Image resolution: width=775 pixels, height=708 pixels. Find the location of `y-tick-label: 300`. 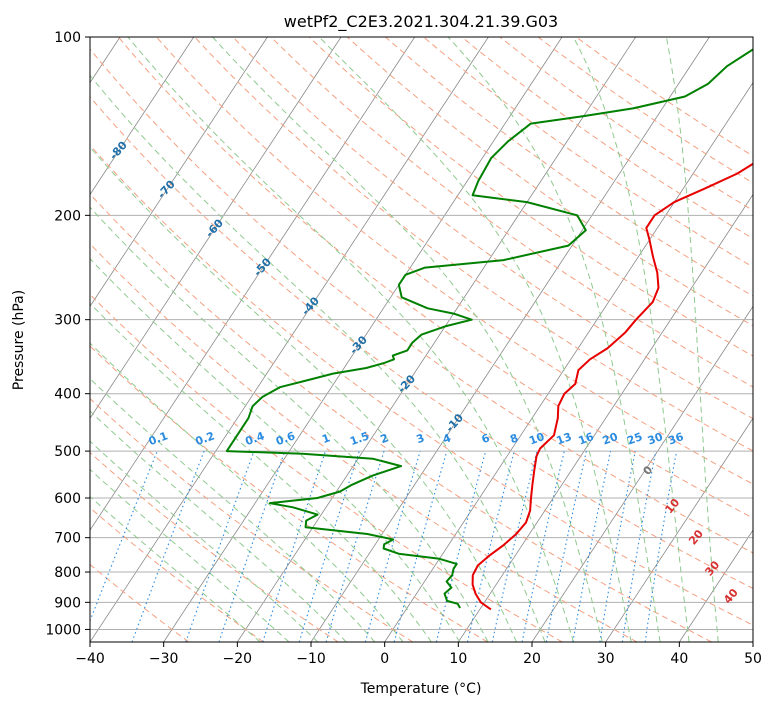

y-tick-label: 300 is located at coordinates (67, 321).